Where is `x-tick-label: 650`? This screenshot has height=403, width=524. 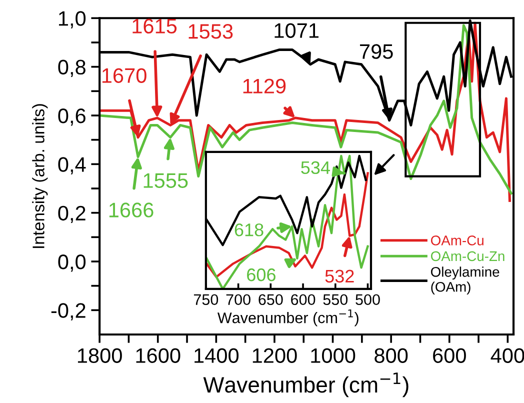 x-tick-label: 650 is located at coordinates (270, 300).